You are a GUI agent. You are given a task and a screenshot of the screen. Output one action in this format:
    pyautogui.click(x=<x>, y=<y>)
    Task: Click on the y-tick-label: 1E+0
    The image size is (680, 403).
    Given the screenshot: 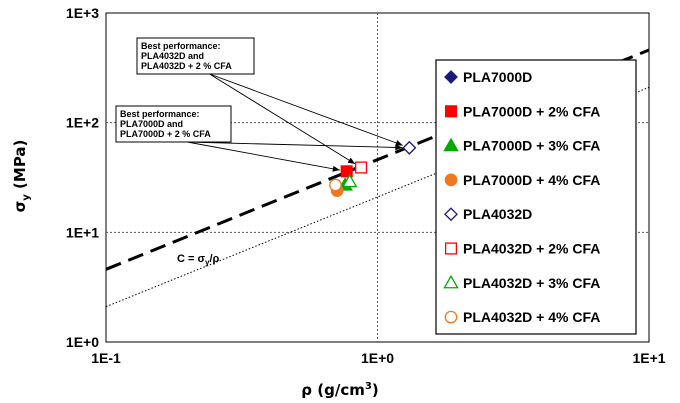 What is the action you would take?
    pyautogui.click(x=82, y=342)
    